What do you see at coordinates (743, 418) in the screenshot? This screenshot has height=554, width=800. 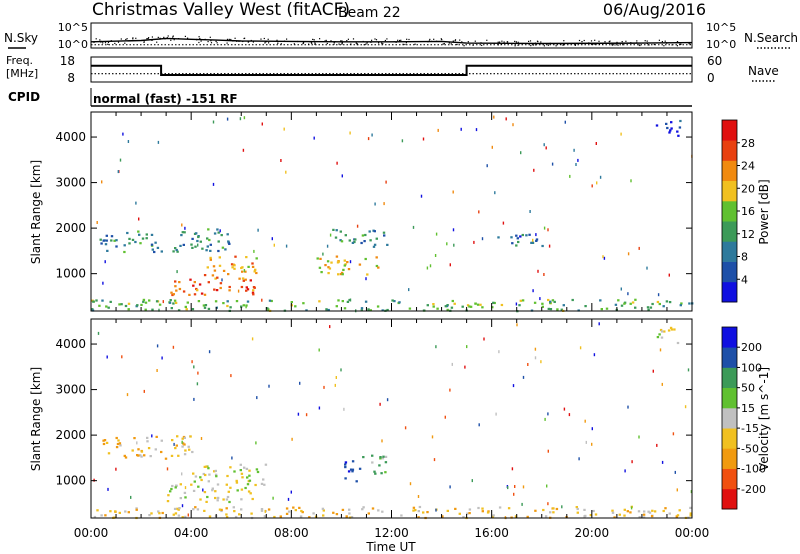 I see `velocity-colorbar: 200 100 50 15 -15 -50 -100 -200` at bounding box center [743, 418].